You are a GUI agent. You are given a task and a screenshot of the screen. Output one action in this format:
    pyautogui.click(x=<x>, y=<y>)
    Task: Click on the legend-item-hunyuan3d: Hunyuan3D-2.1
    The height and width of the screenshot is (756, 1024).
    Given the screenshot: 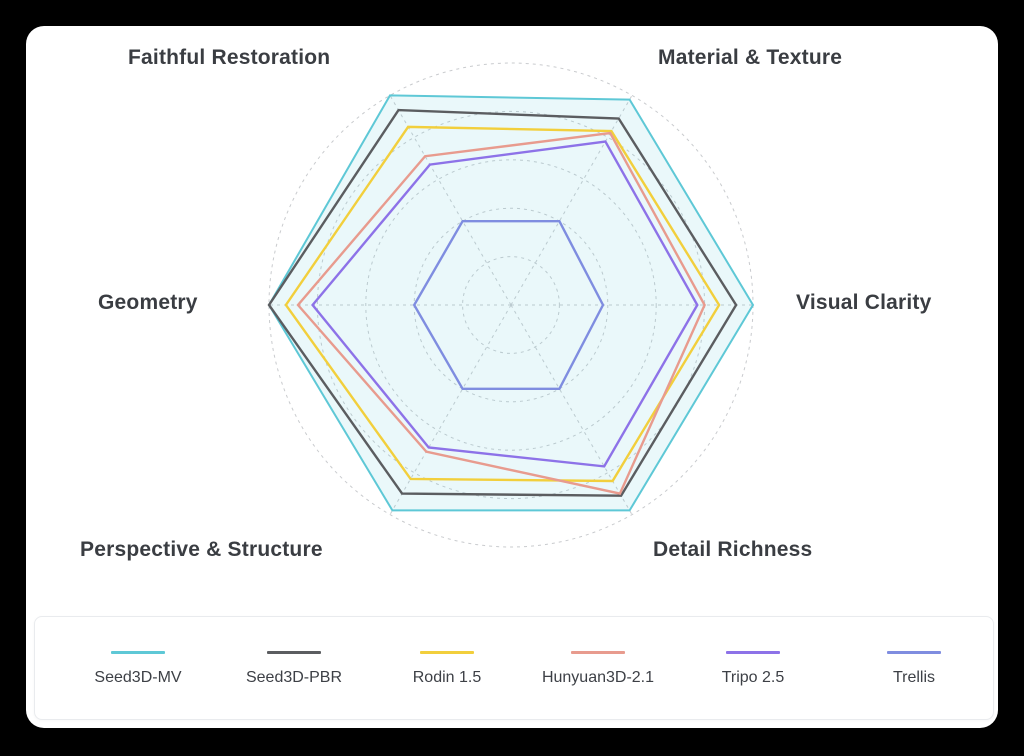 What is the action you would take?
    pyautogui.click(x=598, y=667)
    